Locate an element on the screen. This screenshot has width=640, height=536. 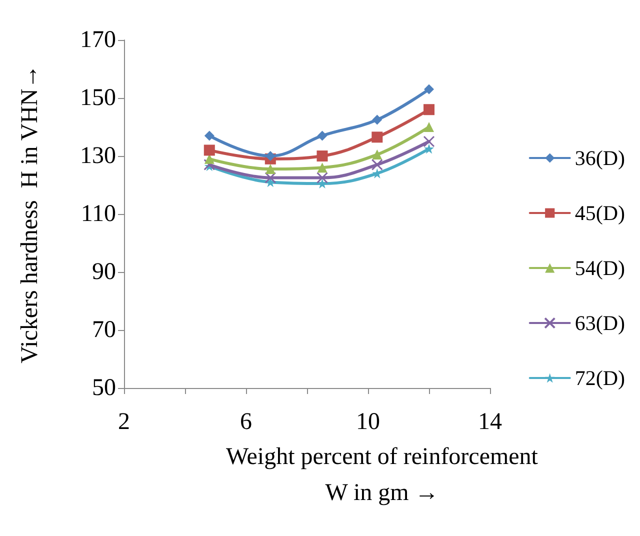
legend-label: 45(D) is located at coordinates (600, 213).